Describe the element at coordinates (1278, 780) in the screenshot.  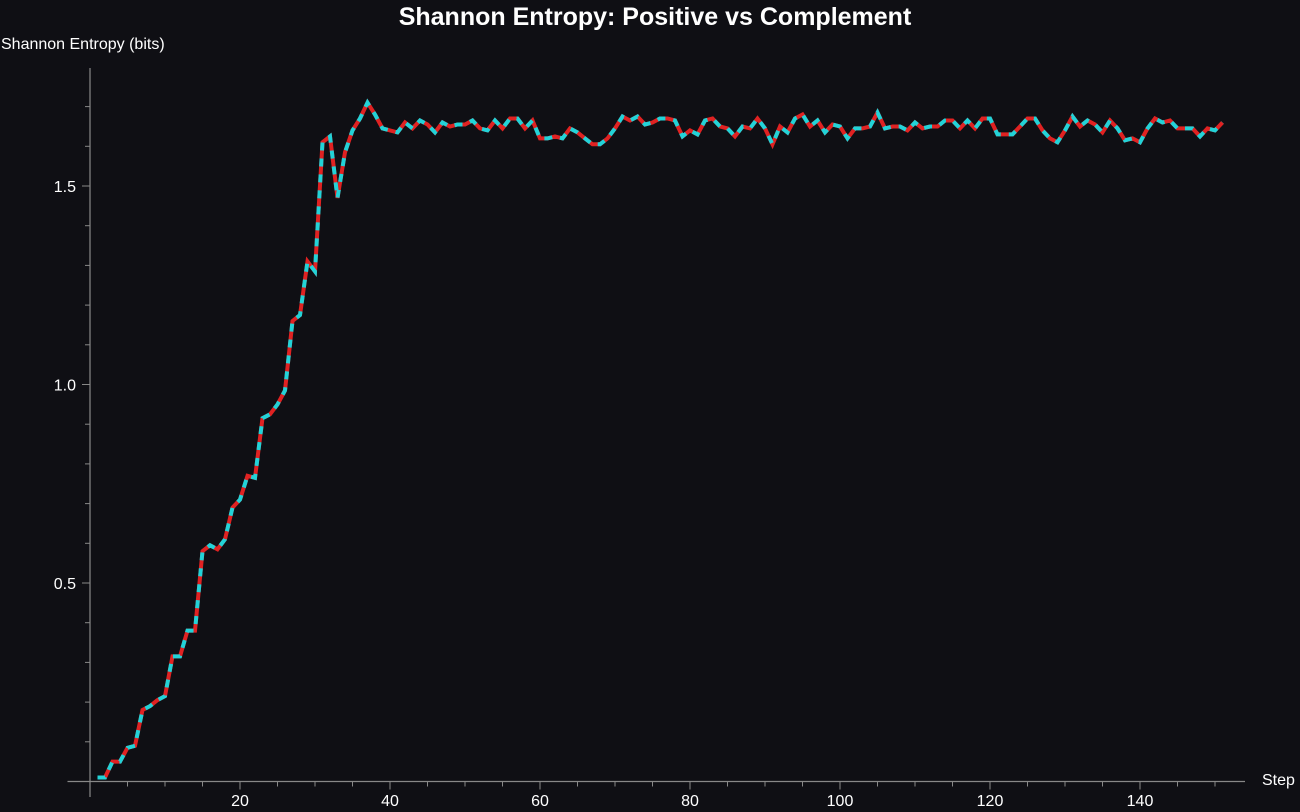
I see `x-axis-label: Step` at that location.